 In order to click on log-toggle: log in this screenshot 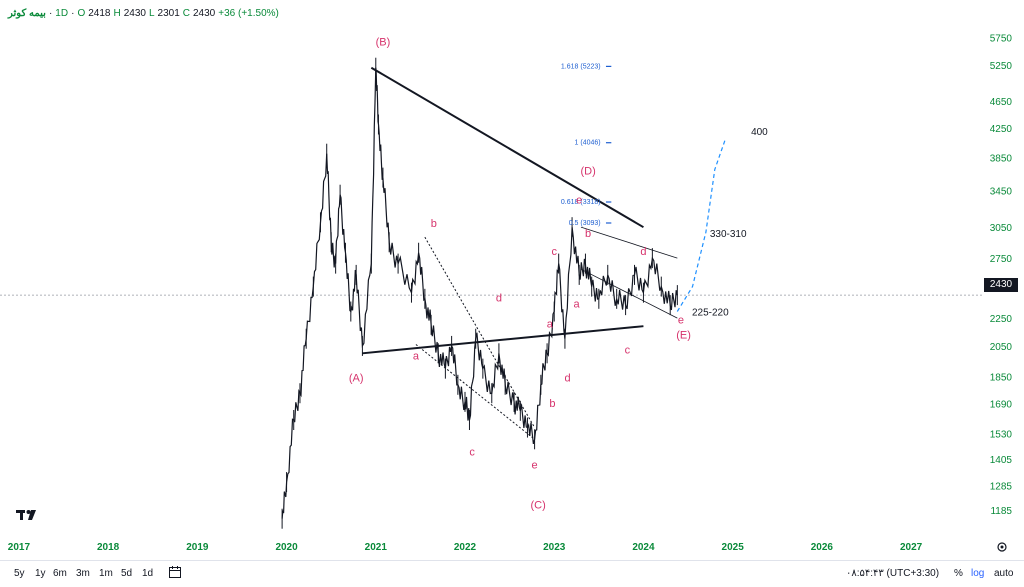, I will do `click(978, 573)`.